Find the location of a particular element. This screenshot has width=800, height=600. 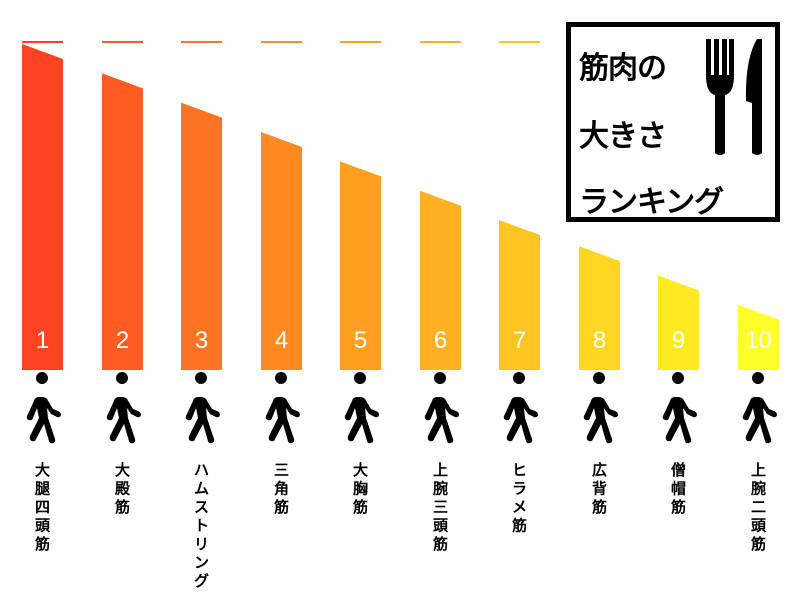

rank-label: 9 is located at coordinates (678, 340).